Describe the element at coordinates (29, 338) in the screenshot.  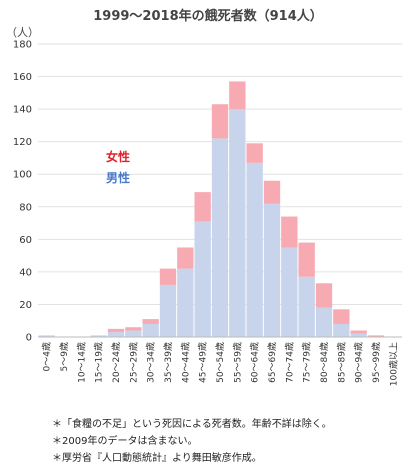
I see `y-tick-label: 0` at that location.